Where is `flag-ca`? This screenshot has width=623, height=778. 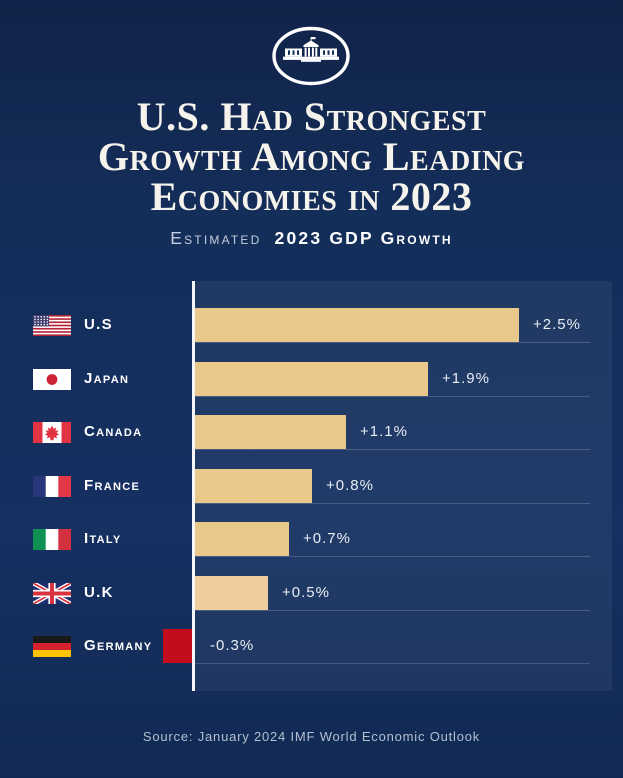 flag-ca is located at coordinates (52, 432).